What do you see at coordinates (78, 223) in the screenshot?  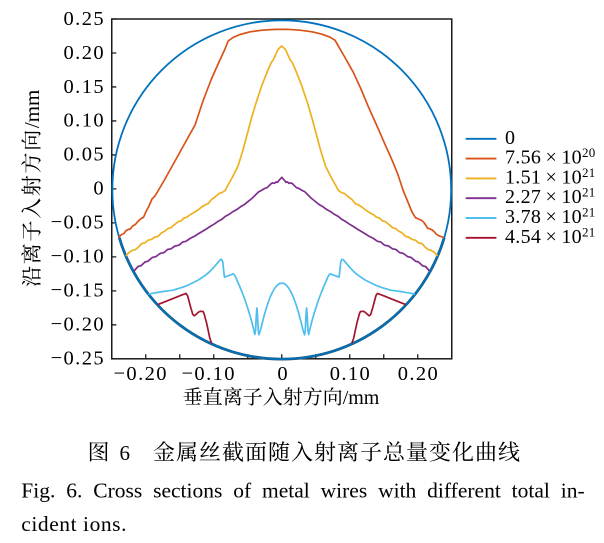 I see `svg-text: −0.05` at bounding box center [78, 223].